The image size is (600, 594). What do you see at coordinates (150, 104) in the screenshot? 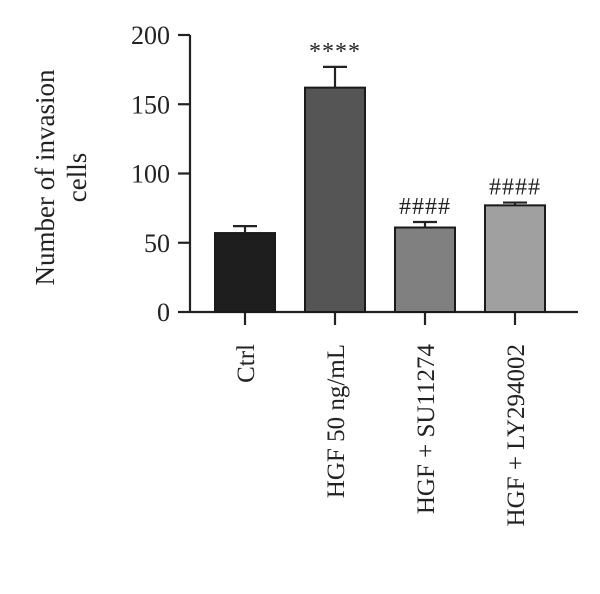
I see `y-tick-label: 150` at bounding box center [150, 104].